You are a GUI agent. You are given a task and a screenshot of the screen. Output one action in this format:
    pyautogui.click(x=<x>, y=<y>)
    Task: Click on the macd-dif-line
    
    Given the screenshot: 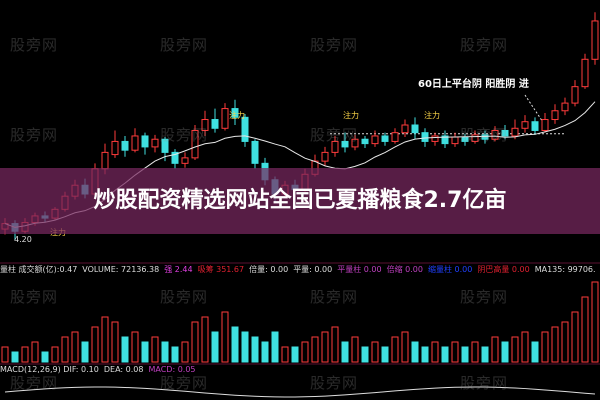 What is the action you would take?
    pyautogui.click(x=300, y=392)
    